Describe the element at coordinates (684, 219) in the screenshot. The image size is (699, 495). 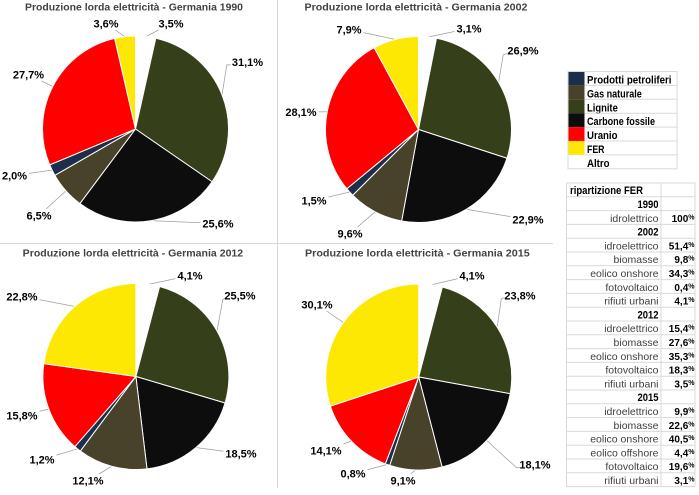
I see `svg-text: 100%` at that location.